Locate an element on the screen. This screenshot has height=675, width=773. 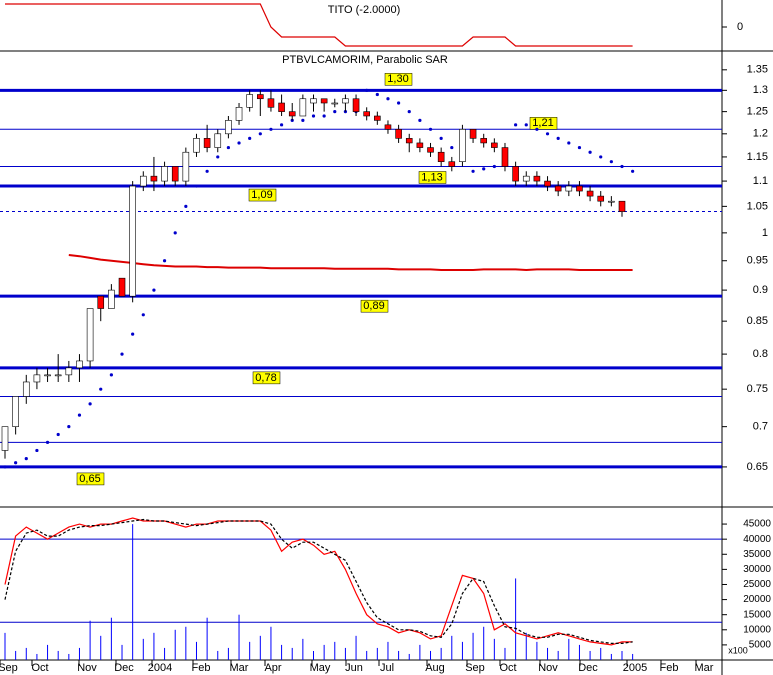
y-tick-label: 5000 is located at coordinates (760, 645).